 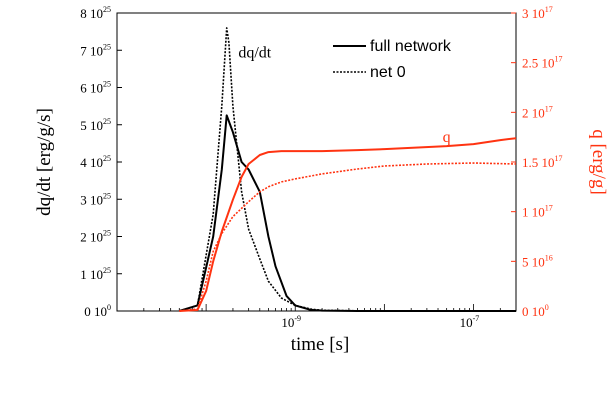 I want to click on x-tick-label: 10⁻⁹, so click(x=291, y=322).